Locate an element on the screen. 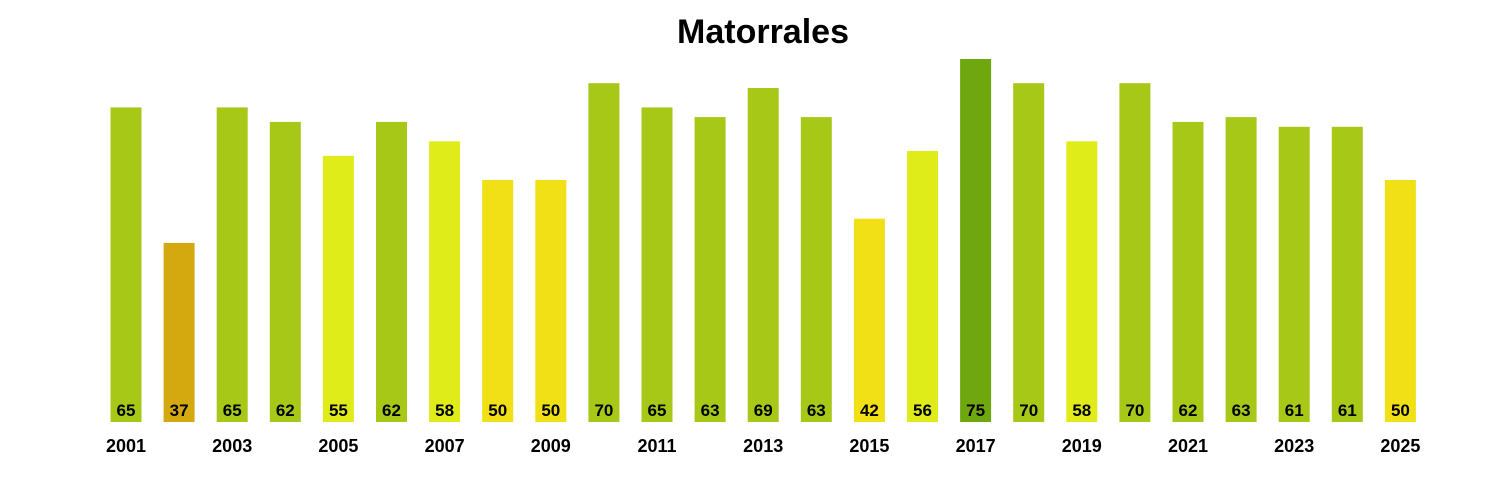 The width and height of the screenshot is (1500, 500). data-label-2003: 65 is located at coordinates (232, 410).